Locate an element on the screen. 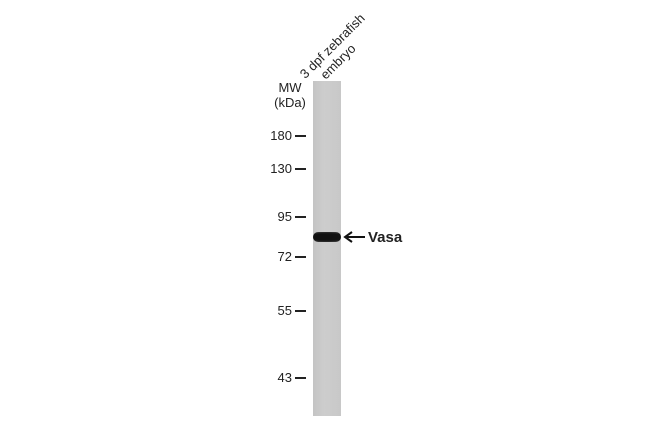 This screenshot has width=650, height=422. marker-55: 55 is located at coordinates (284, 310).